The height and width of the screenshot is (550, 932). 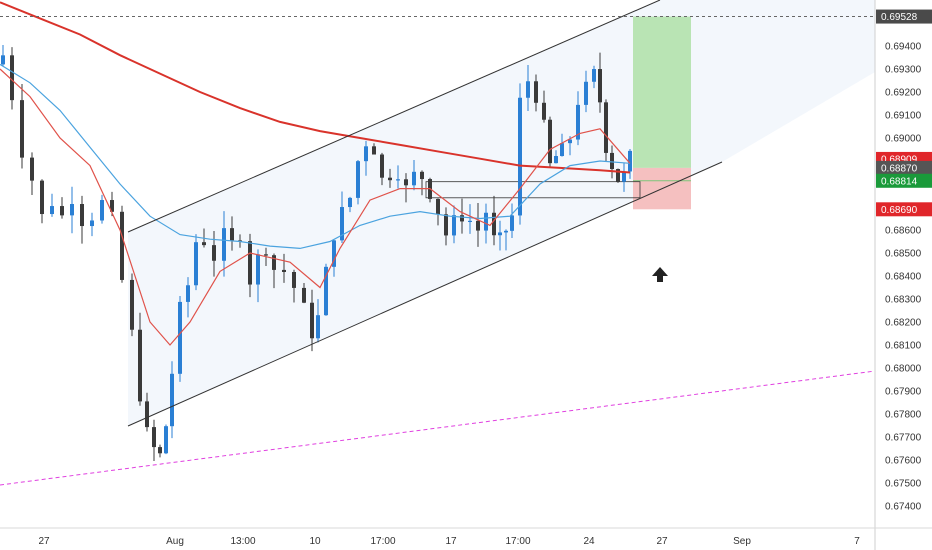 I want to click on price-tag: 0.68690, so click(x=904, y=209).